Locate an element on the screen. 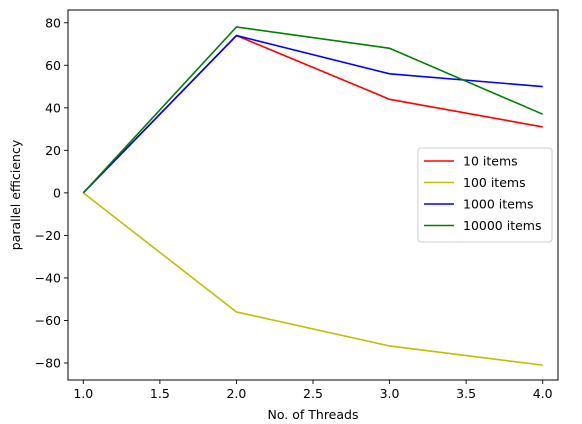  legend-label-3: 10000 items is located at coordinates (502, 225).